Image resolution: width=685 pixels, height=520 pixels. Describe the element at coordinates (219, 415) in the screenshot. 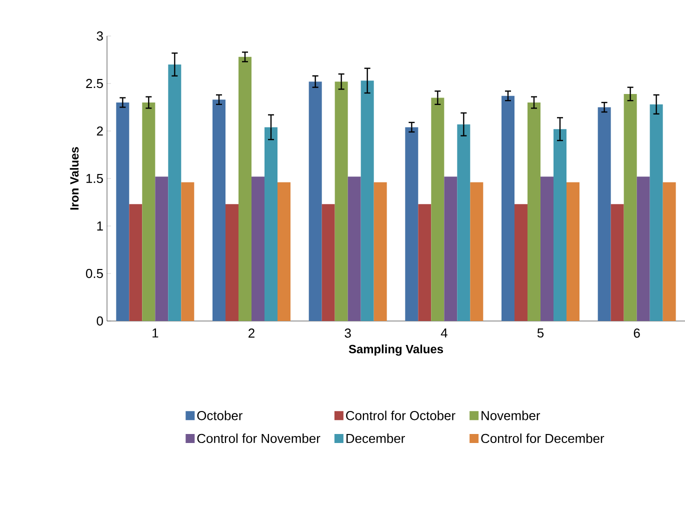

I see `legend-label: October` at that location.